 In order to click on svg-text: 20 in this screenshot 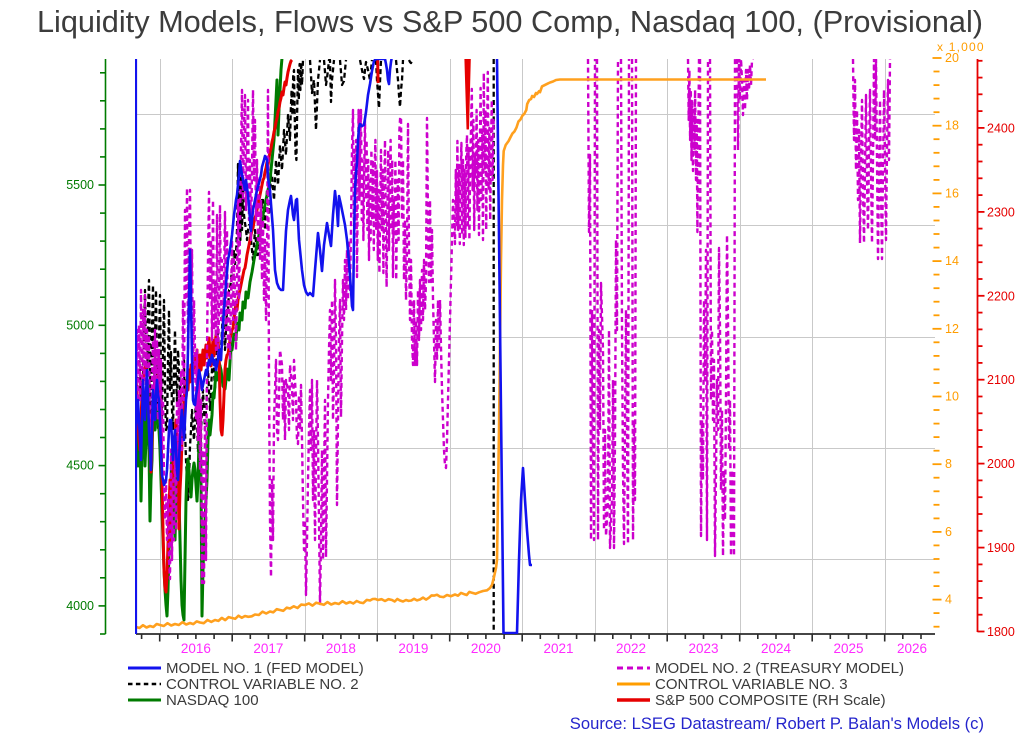, I will do `click(952, 58)`.